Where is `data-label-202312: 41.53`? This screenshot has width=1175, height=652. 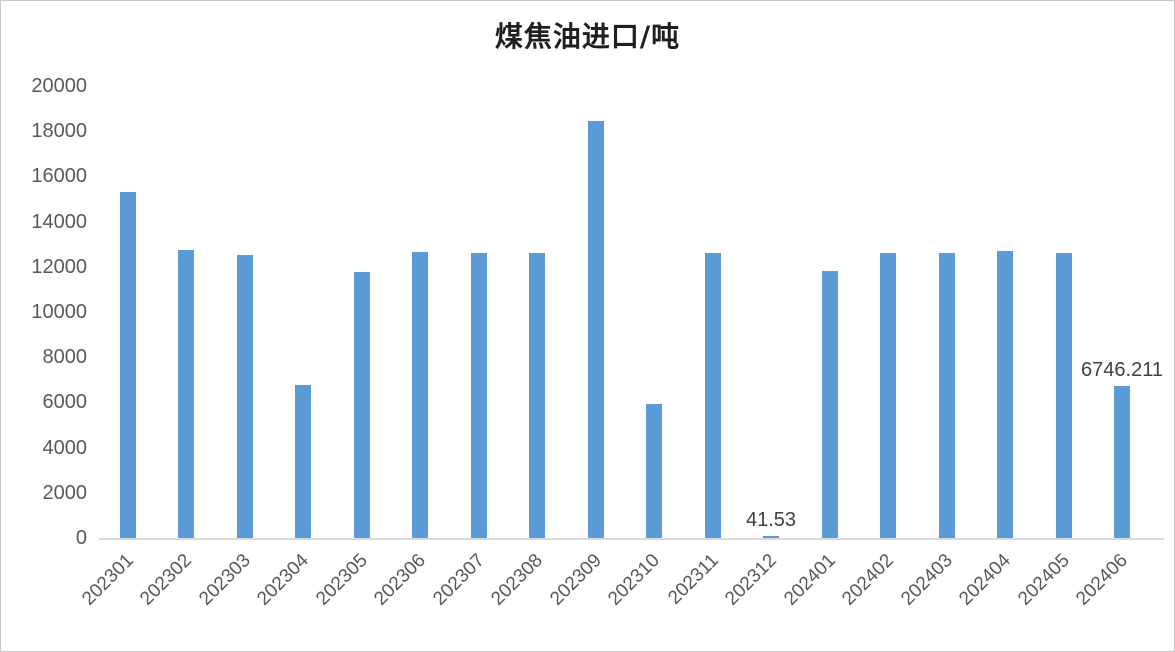
data-label-202312: 41.53 is located at coordinates (771, 520).